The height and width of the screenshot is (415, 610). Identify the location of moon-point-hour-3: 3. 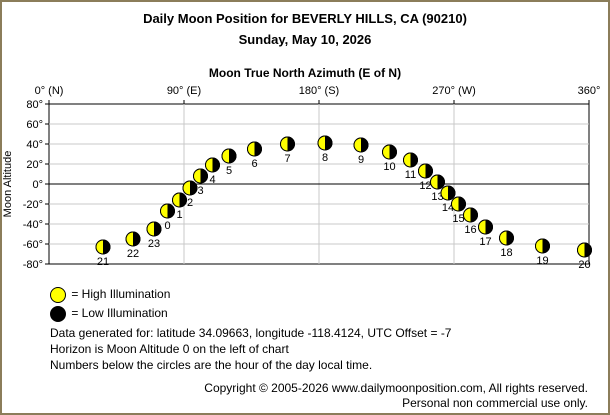
(200, 182).